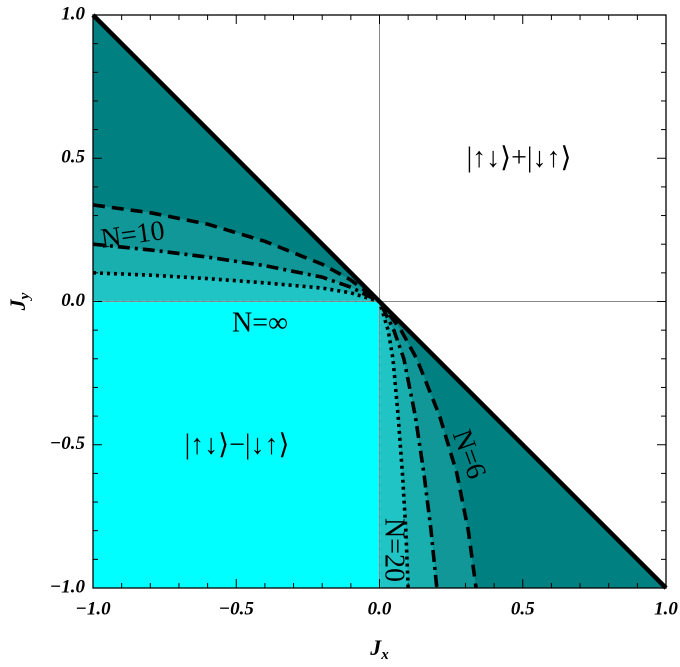  I want to click on y-tick-label: 0.5, so click(73, 157).